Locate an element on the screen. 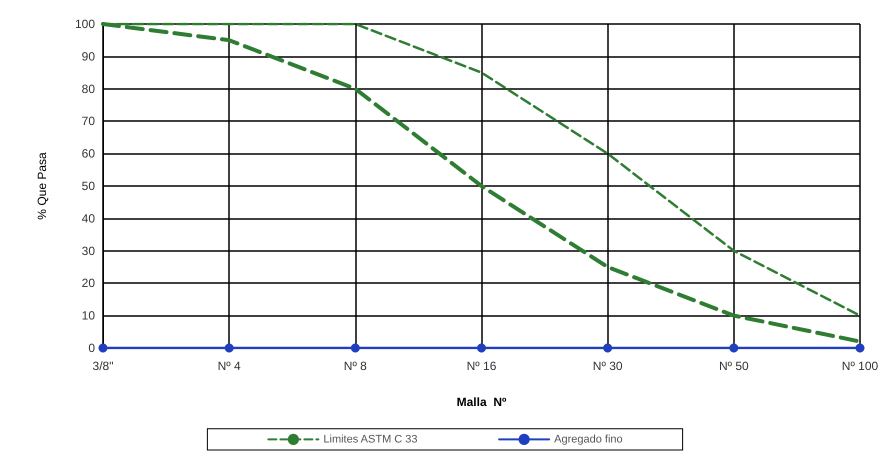 Image resolution: width=890 pixels, height=466 pixels. legend-label: Agregado fino is located at coordinates (588, 439).